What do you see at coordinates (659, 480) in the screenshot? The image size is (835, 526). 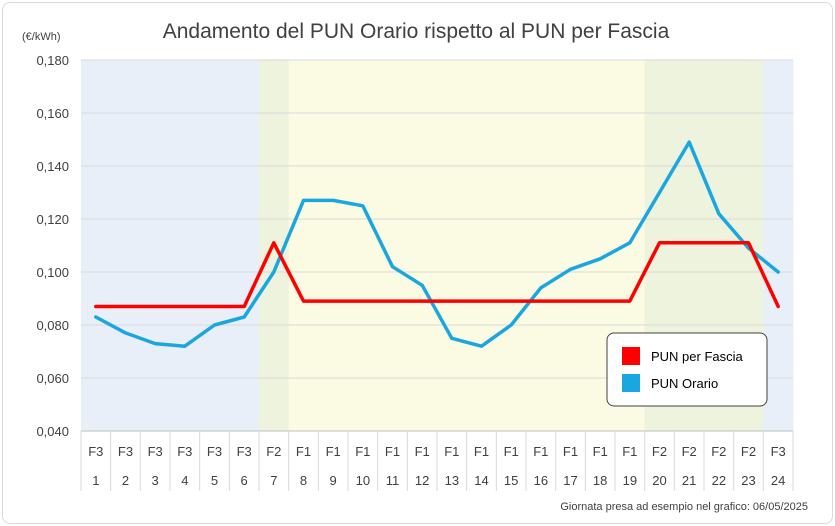 I see `x-tick-label: 20` at bounding box center [659, 480].